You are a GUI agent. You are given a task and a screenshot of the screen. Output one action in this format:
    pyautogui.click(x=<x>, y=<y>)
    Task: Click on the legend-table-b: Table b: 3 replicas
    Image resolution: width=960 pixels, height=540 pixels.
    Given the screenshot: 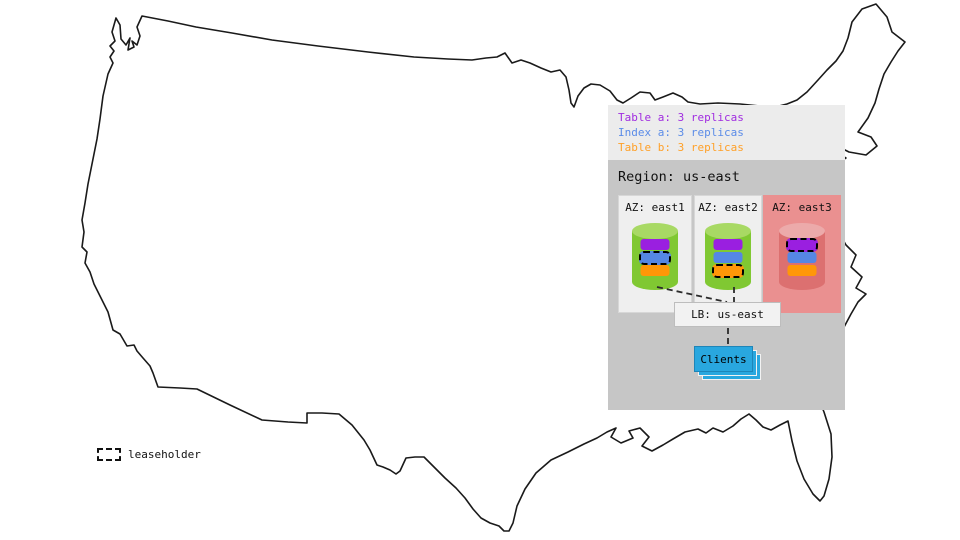 What is the action you would take?
    pyautogui.click(x=681, y=147)
    